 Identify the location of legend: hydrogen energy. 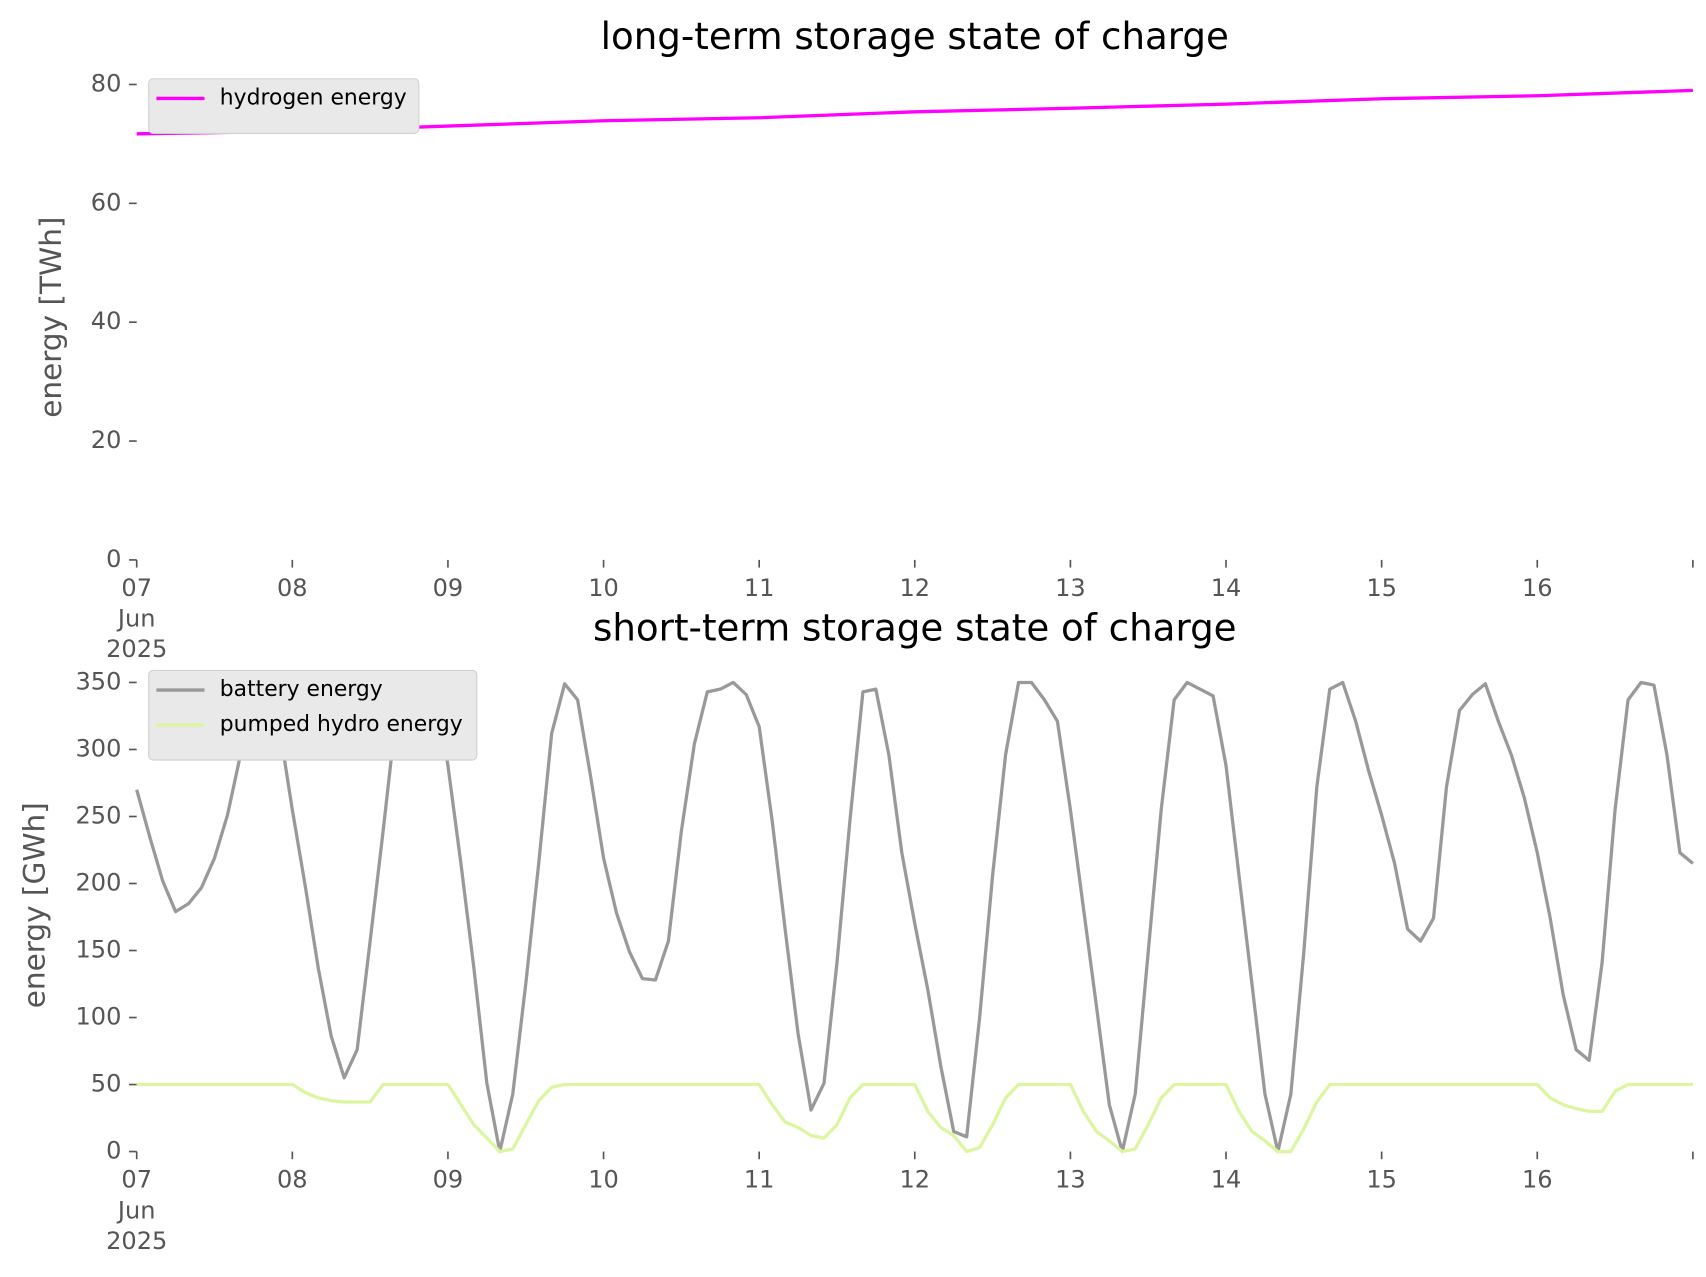
(284, 106).